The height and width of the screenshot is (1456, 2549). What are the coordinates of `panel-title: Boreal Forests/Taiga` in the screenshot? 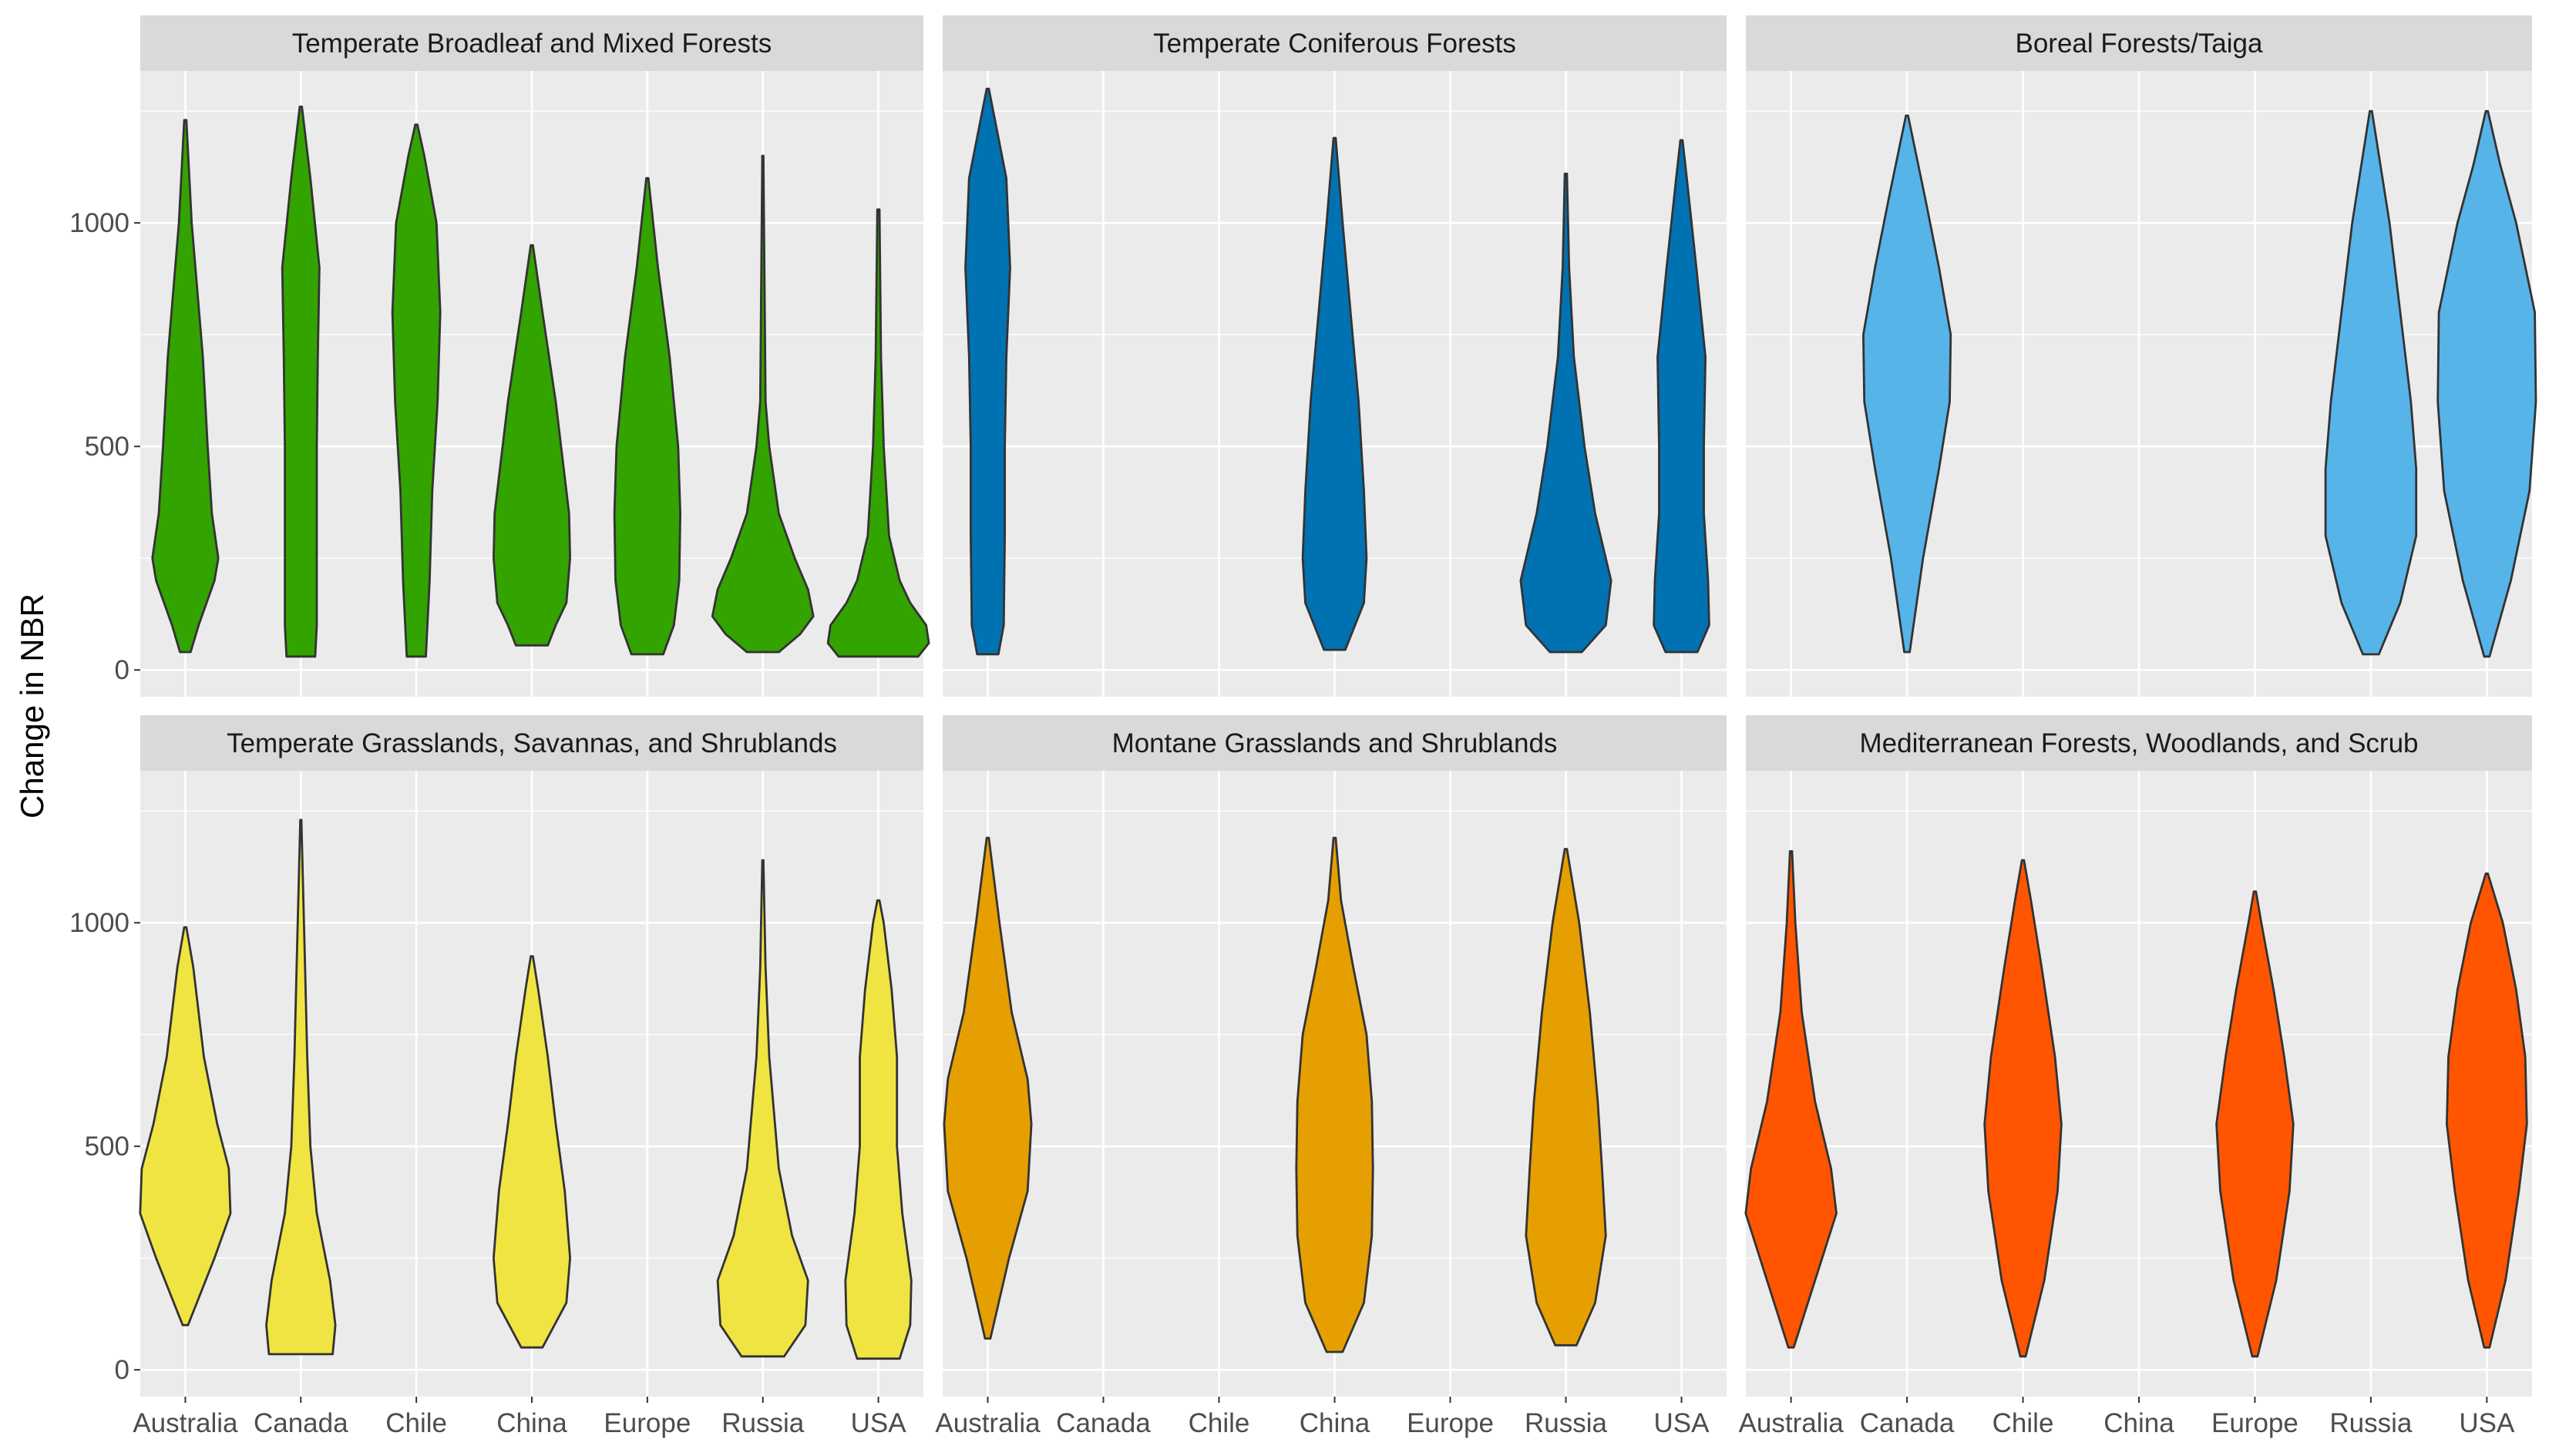 It's located at (2140, 44).